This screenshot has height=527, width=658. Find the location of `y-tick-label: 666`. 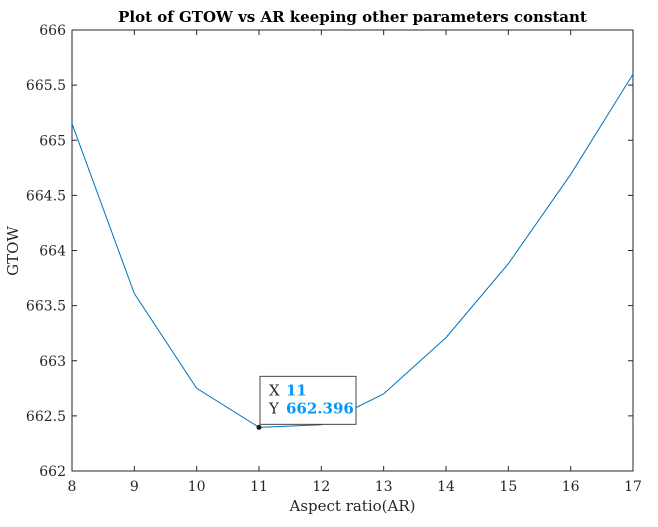

y-tick-label: 666 is located at coordinates (52, 31).